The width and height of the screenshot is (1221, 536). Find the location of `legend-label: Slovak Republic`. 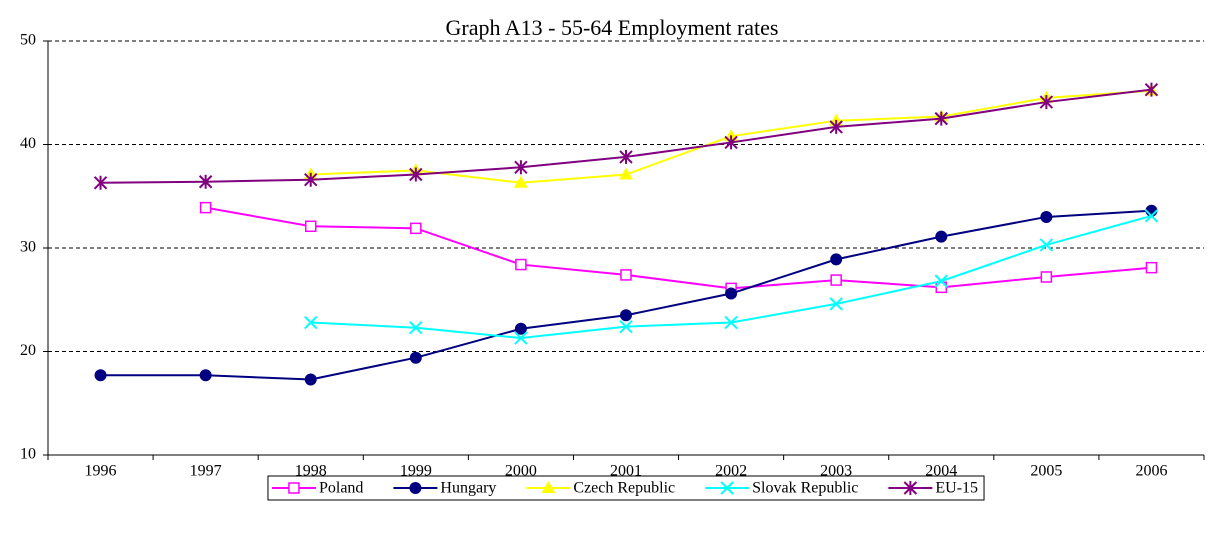

legend-label: Slovak Republic is located at coordinates (805, 488).